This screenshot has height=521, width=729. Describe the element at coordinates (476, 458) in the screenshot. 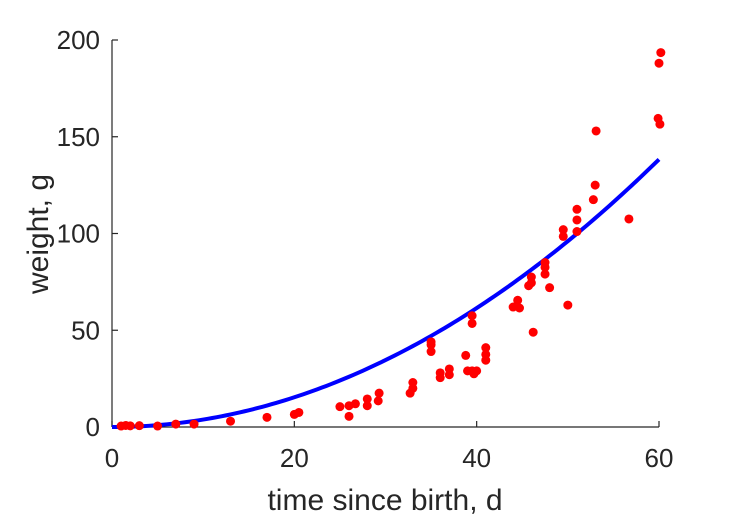

I see `x-tick-label: 40` at that location.